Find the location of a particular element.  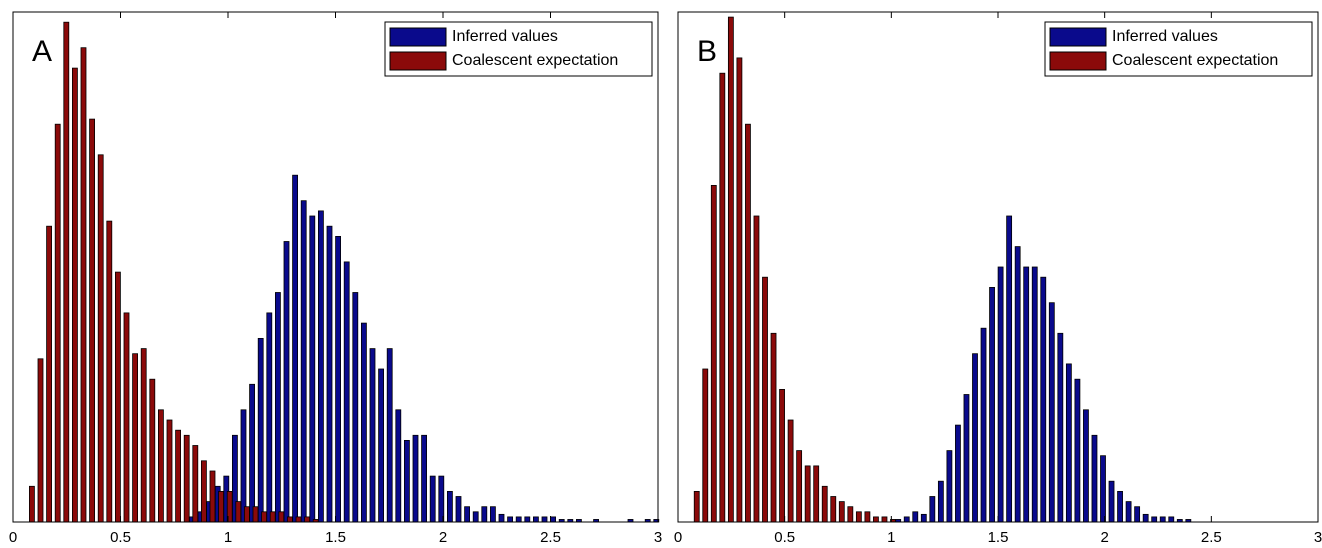

x-tick-label: 1.5 is located at coordinates (998, 537).